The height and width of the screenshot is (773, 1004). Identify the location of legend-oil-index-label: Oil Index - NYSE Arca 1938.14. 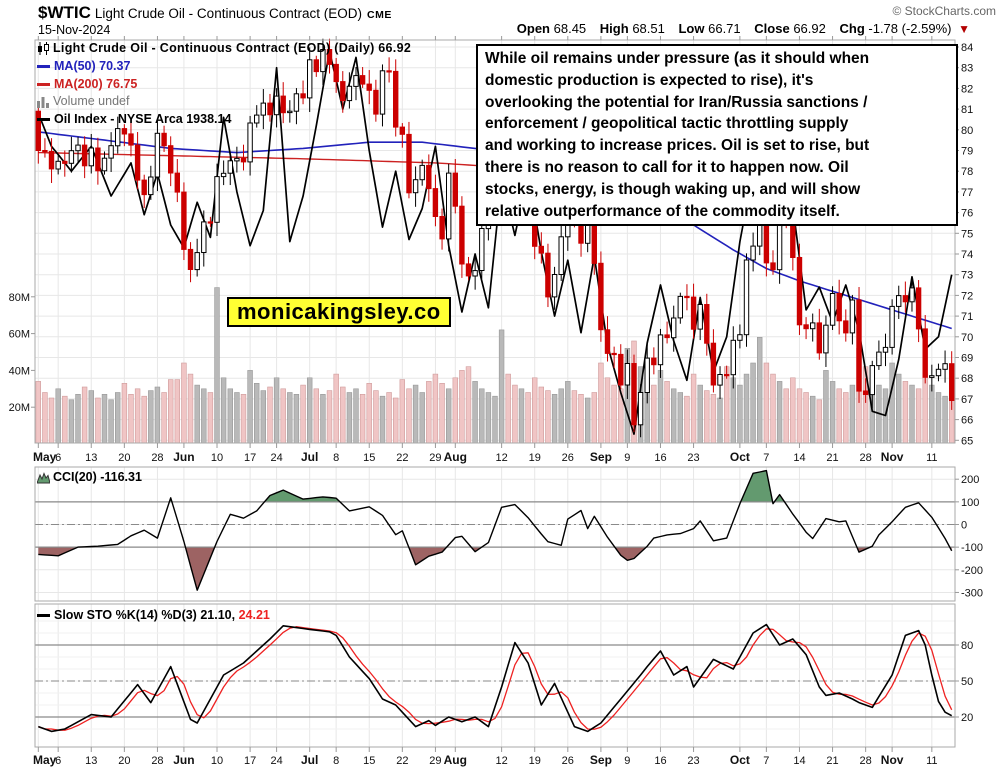
(143, 119).